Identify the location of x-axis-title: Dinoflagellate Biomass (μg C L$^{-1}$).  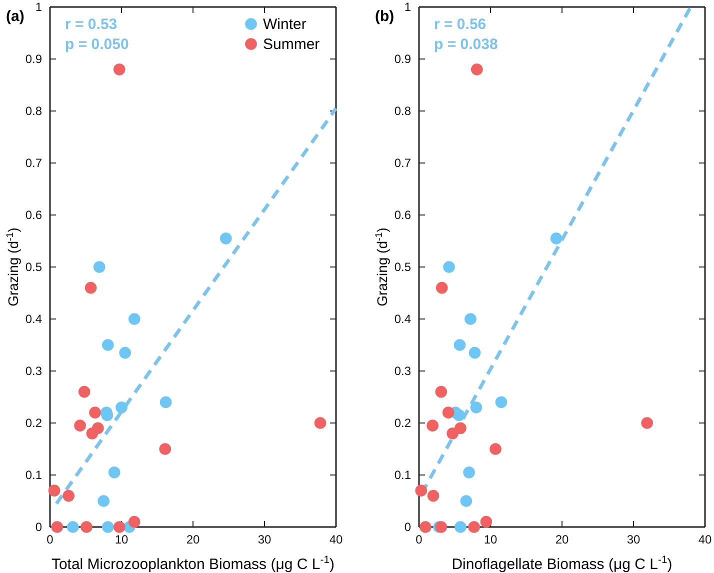
(562, 563).